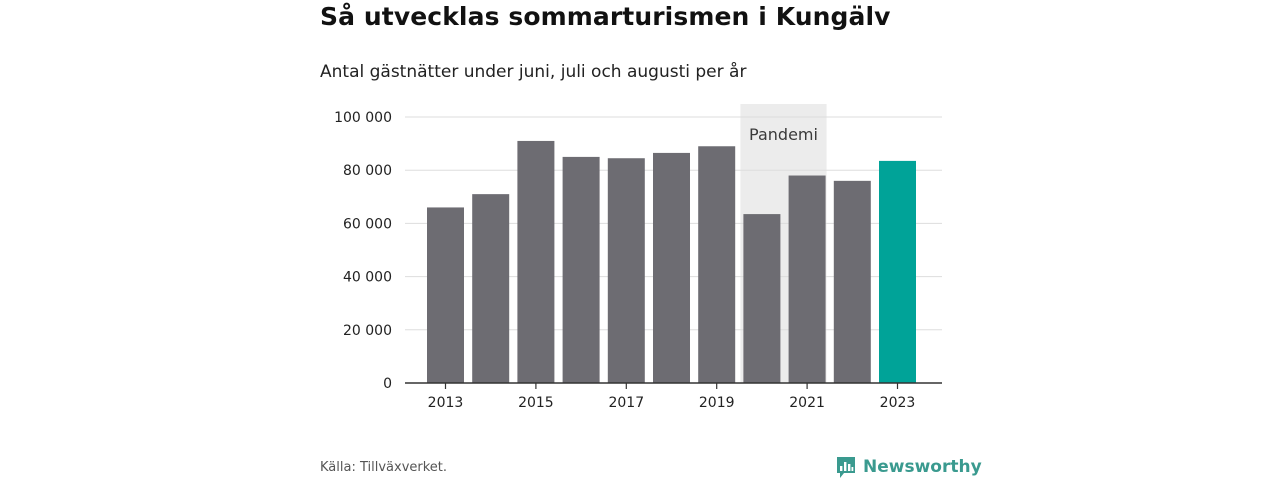  I want to click on x-tick-label: 2023, so click(898, 403).